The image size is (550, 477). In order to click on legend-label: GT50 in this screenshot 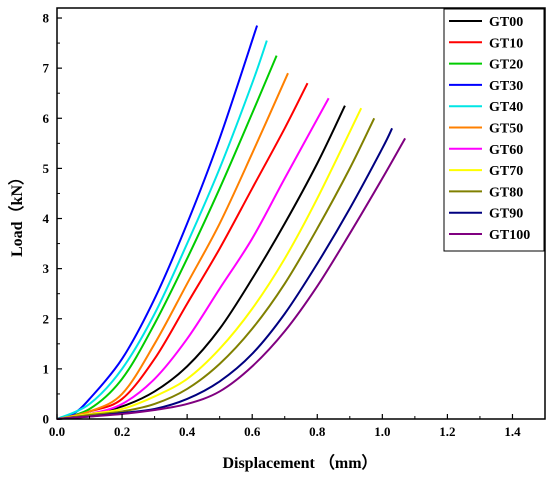, I will do `click(506, 129)`.